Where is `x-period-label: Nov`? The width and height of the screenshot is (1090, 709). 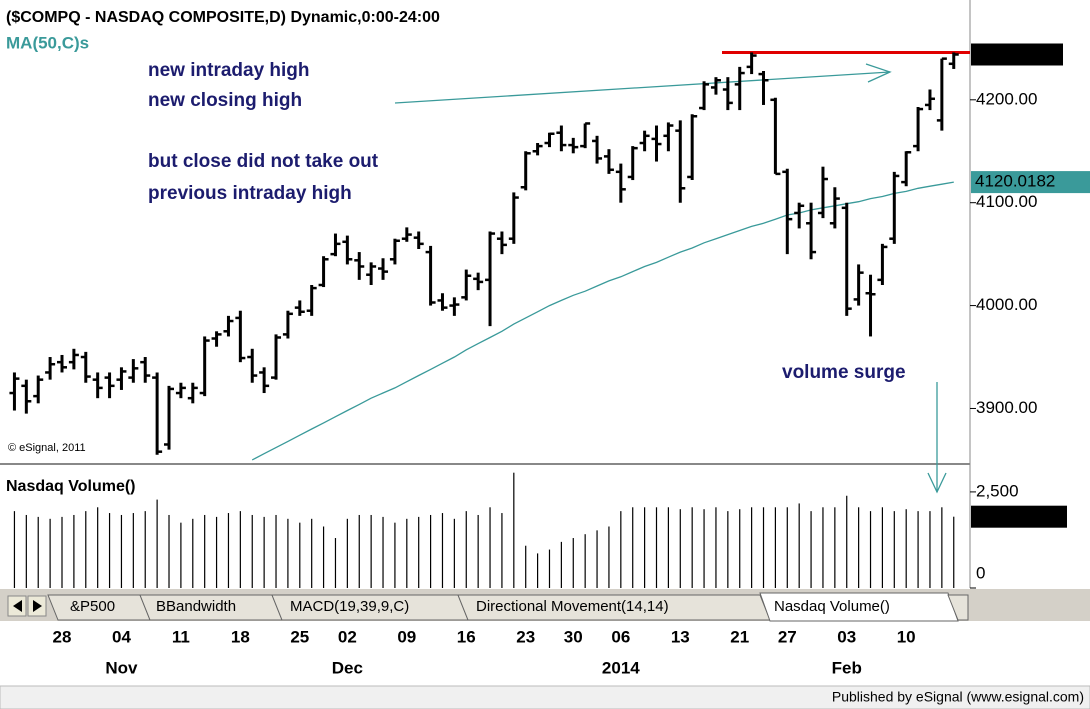 x-period-label: Nov is located at coordinates (121, 667).